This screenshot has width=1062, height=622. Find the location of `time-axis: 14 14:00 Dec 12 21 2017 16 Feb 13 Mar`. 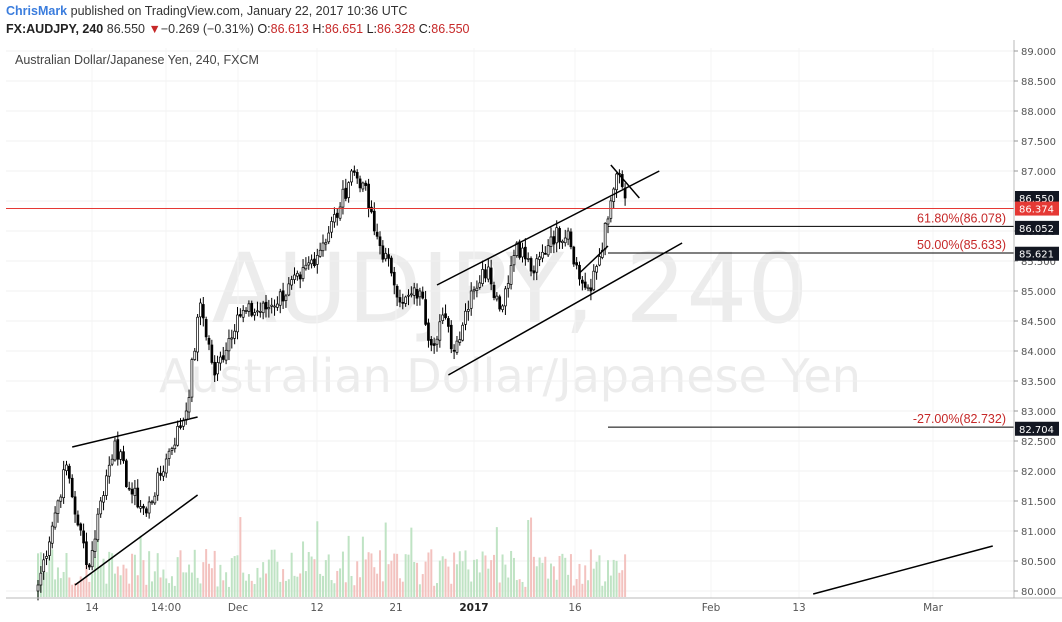

time-axis: 14 14:00 Dec 12 21 2017 16 Feb 13 Mar is located at coordinates (534, 605).